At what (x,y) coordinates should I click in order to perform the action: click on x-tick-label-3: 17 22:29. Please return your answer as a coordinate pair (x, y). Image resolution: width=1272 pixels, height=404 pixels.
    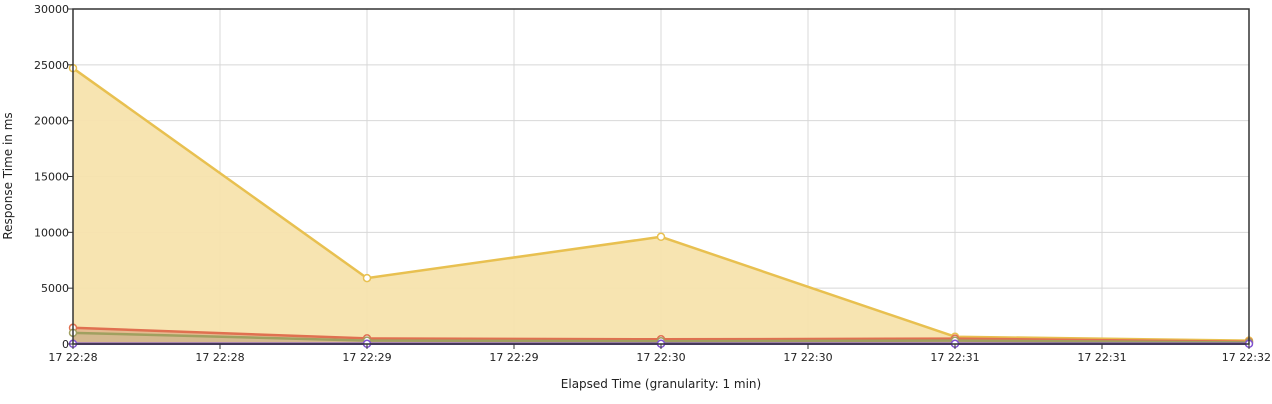
    Looking at the image, I should click on (513, 357).